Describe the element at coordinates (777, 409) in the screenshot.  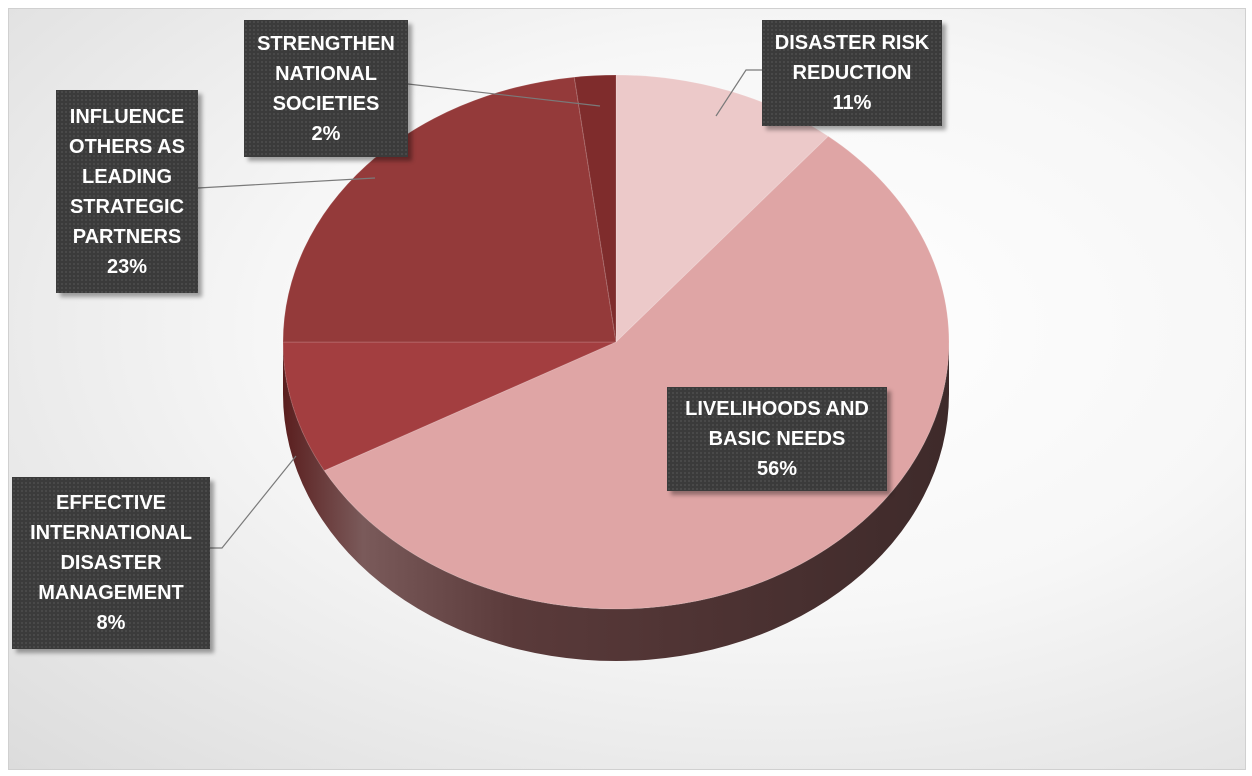
I see `slice-label-line: LIVELIHOODS AND` at that location.